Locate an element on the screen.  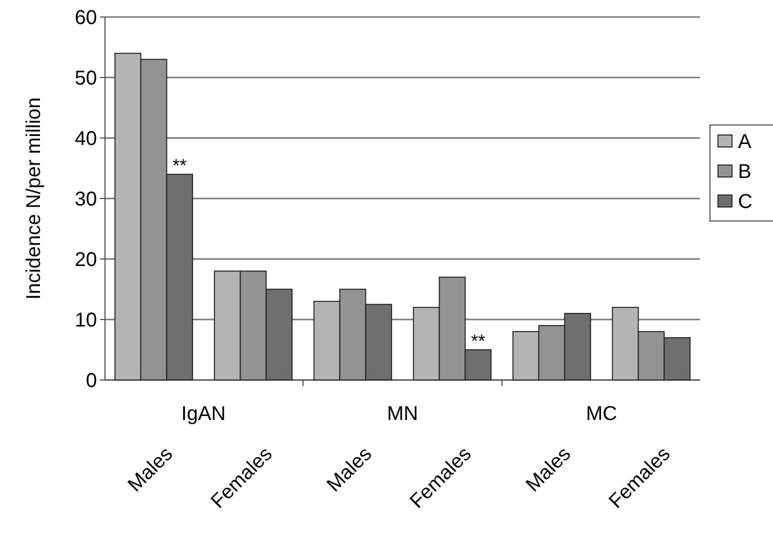
legend-label: A is located at coordinates (745, 142).